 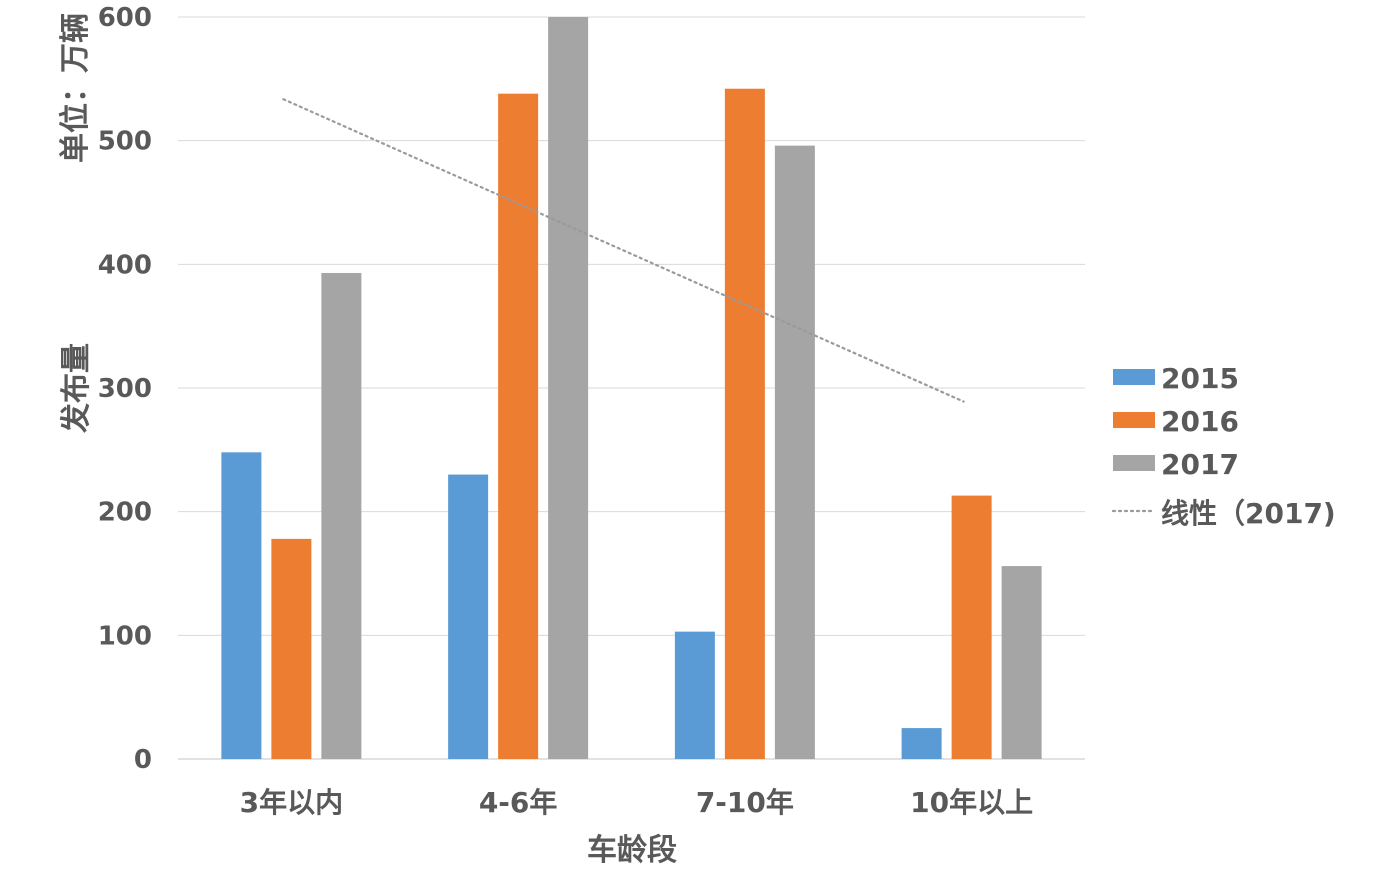 I want to click on legend-swatch-2017, so click(x=1134, y=463).